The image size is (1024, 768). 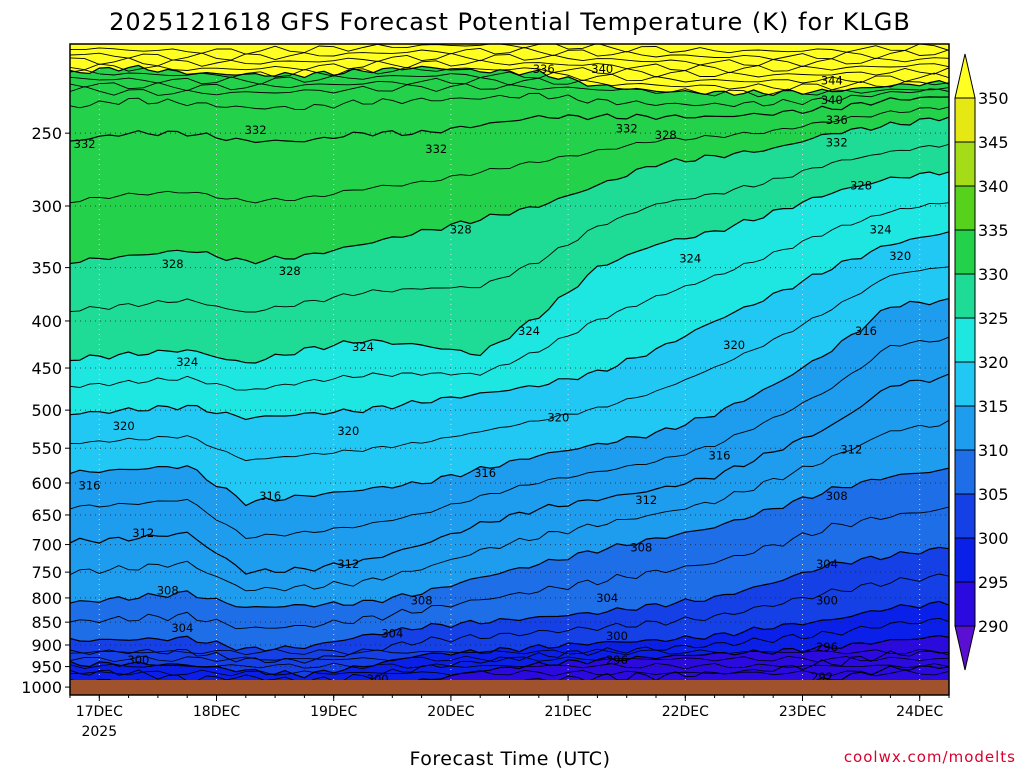 I want to click on x-tick-sublabel: 2025, so click(x=99, y=732).